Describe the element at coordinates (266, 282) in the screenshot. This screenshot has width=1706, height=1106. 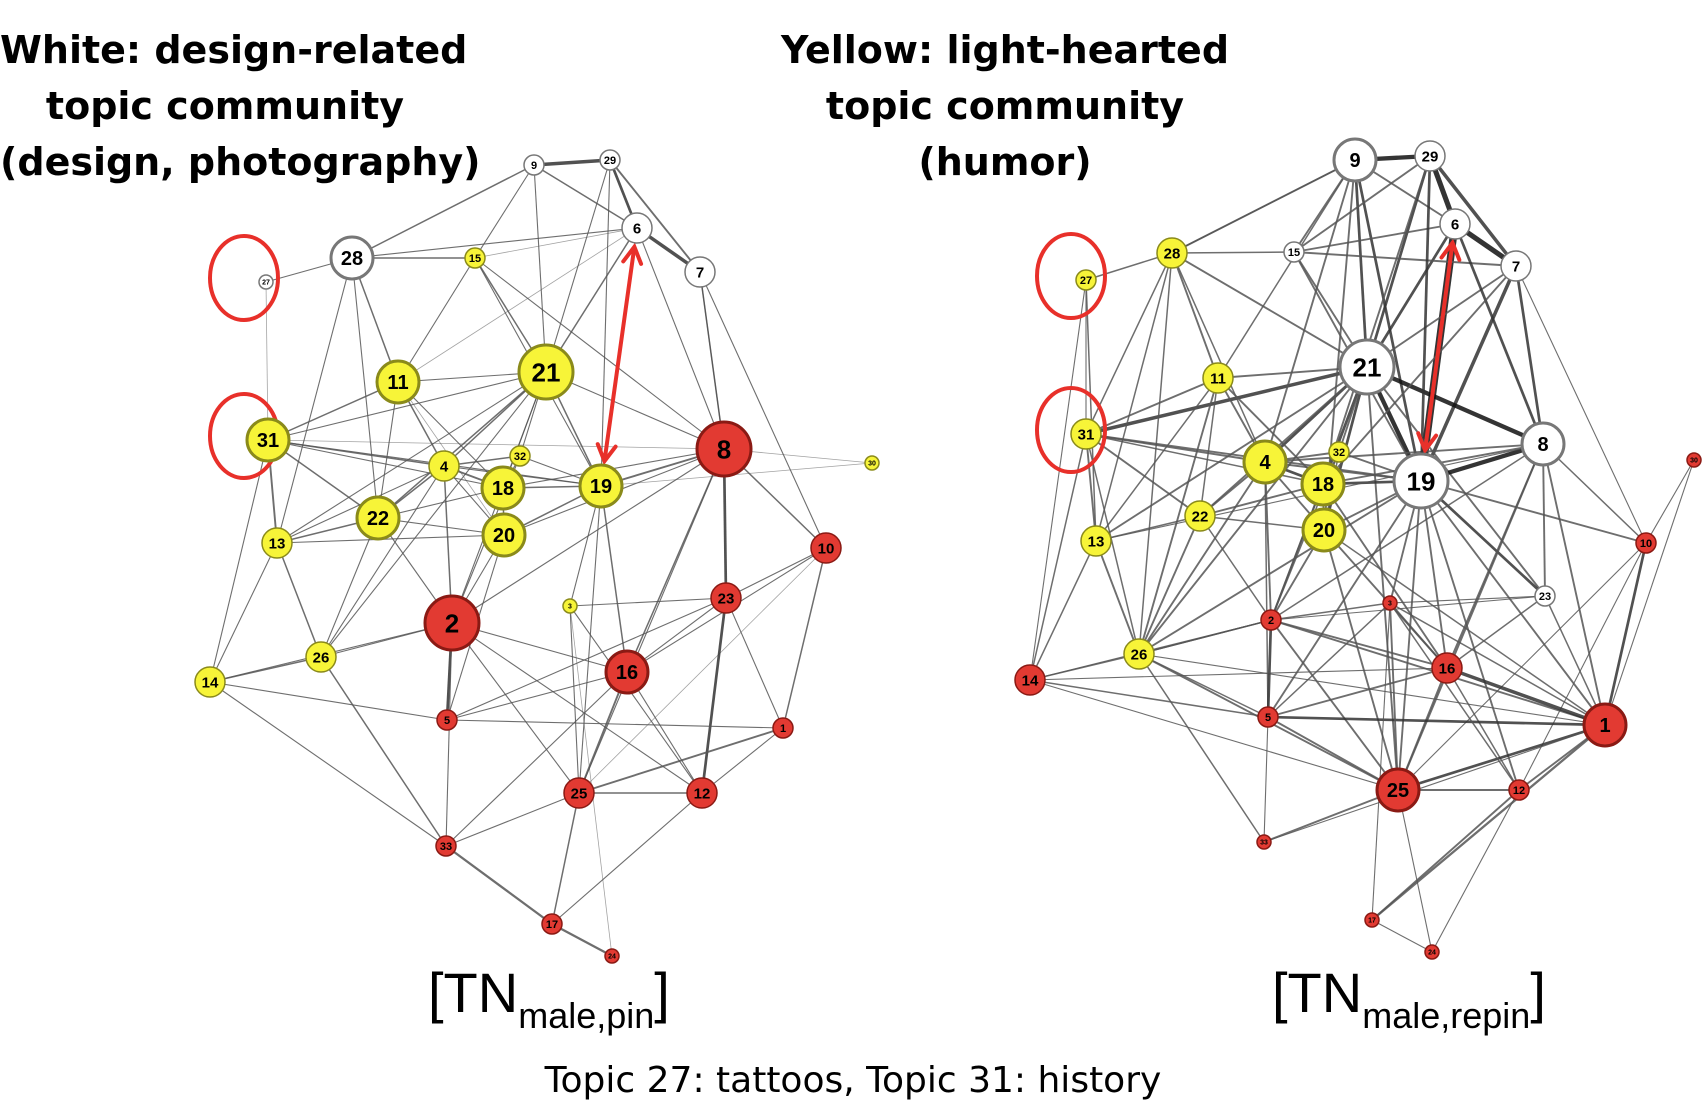
I see `left-node-27: 27` at that location.